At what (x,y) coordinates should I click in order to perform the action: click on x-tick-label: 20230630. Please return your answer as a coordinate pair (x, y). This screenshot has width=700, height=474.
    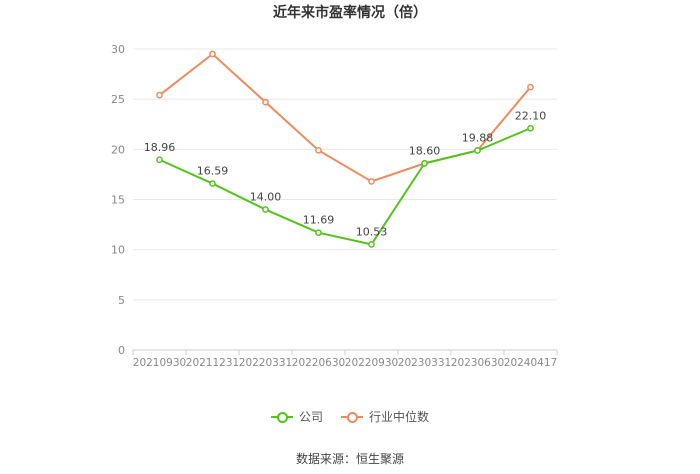
    Looking at the image, I should click on (477, 363).